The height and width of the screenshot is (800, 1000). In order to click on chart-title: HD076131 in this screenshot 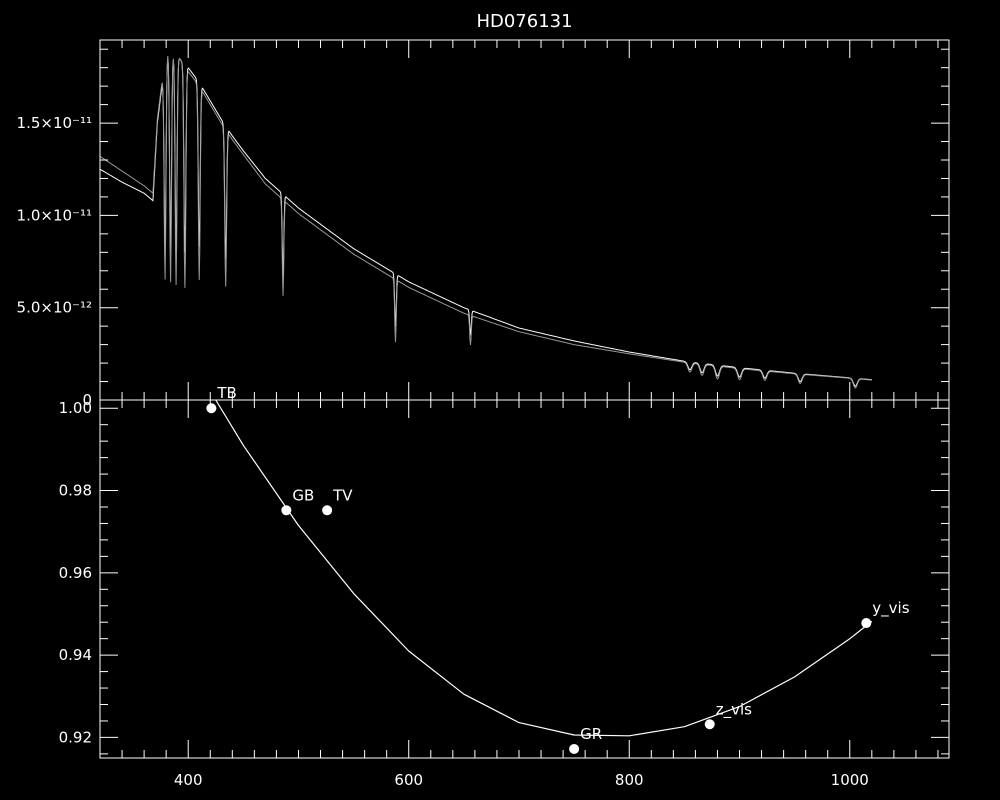, I will do `click(524, 21)`.